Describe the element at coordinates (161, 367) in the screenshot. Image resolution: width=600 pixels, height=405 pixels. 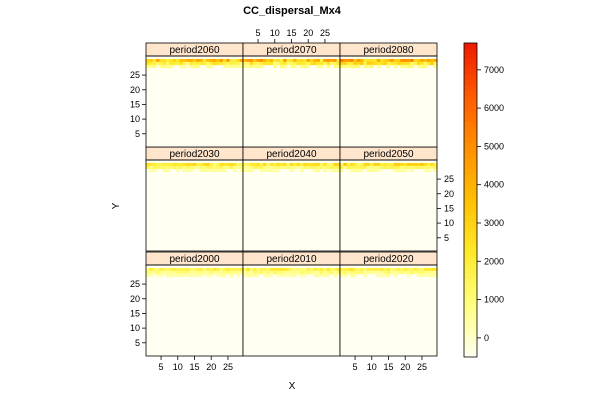
I see `x-tick-label: 5` at that location.